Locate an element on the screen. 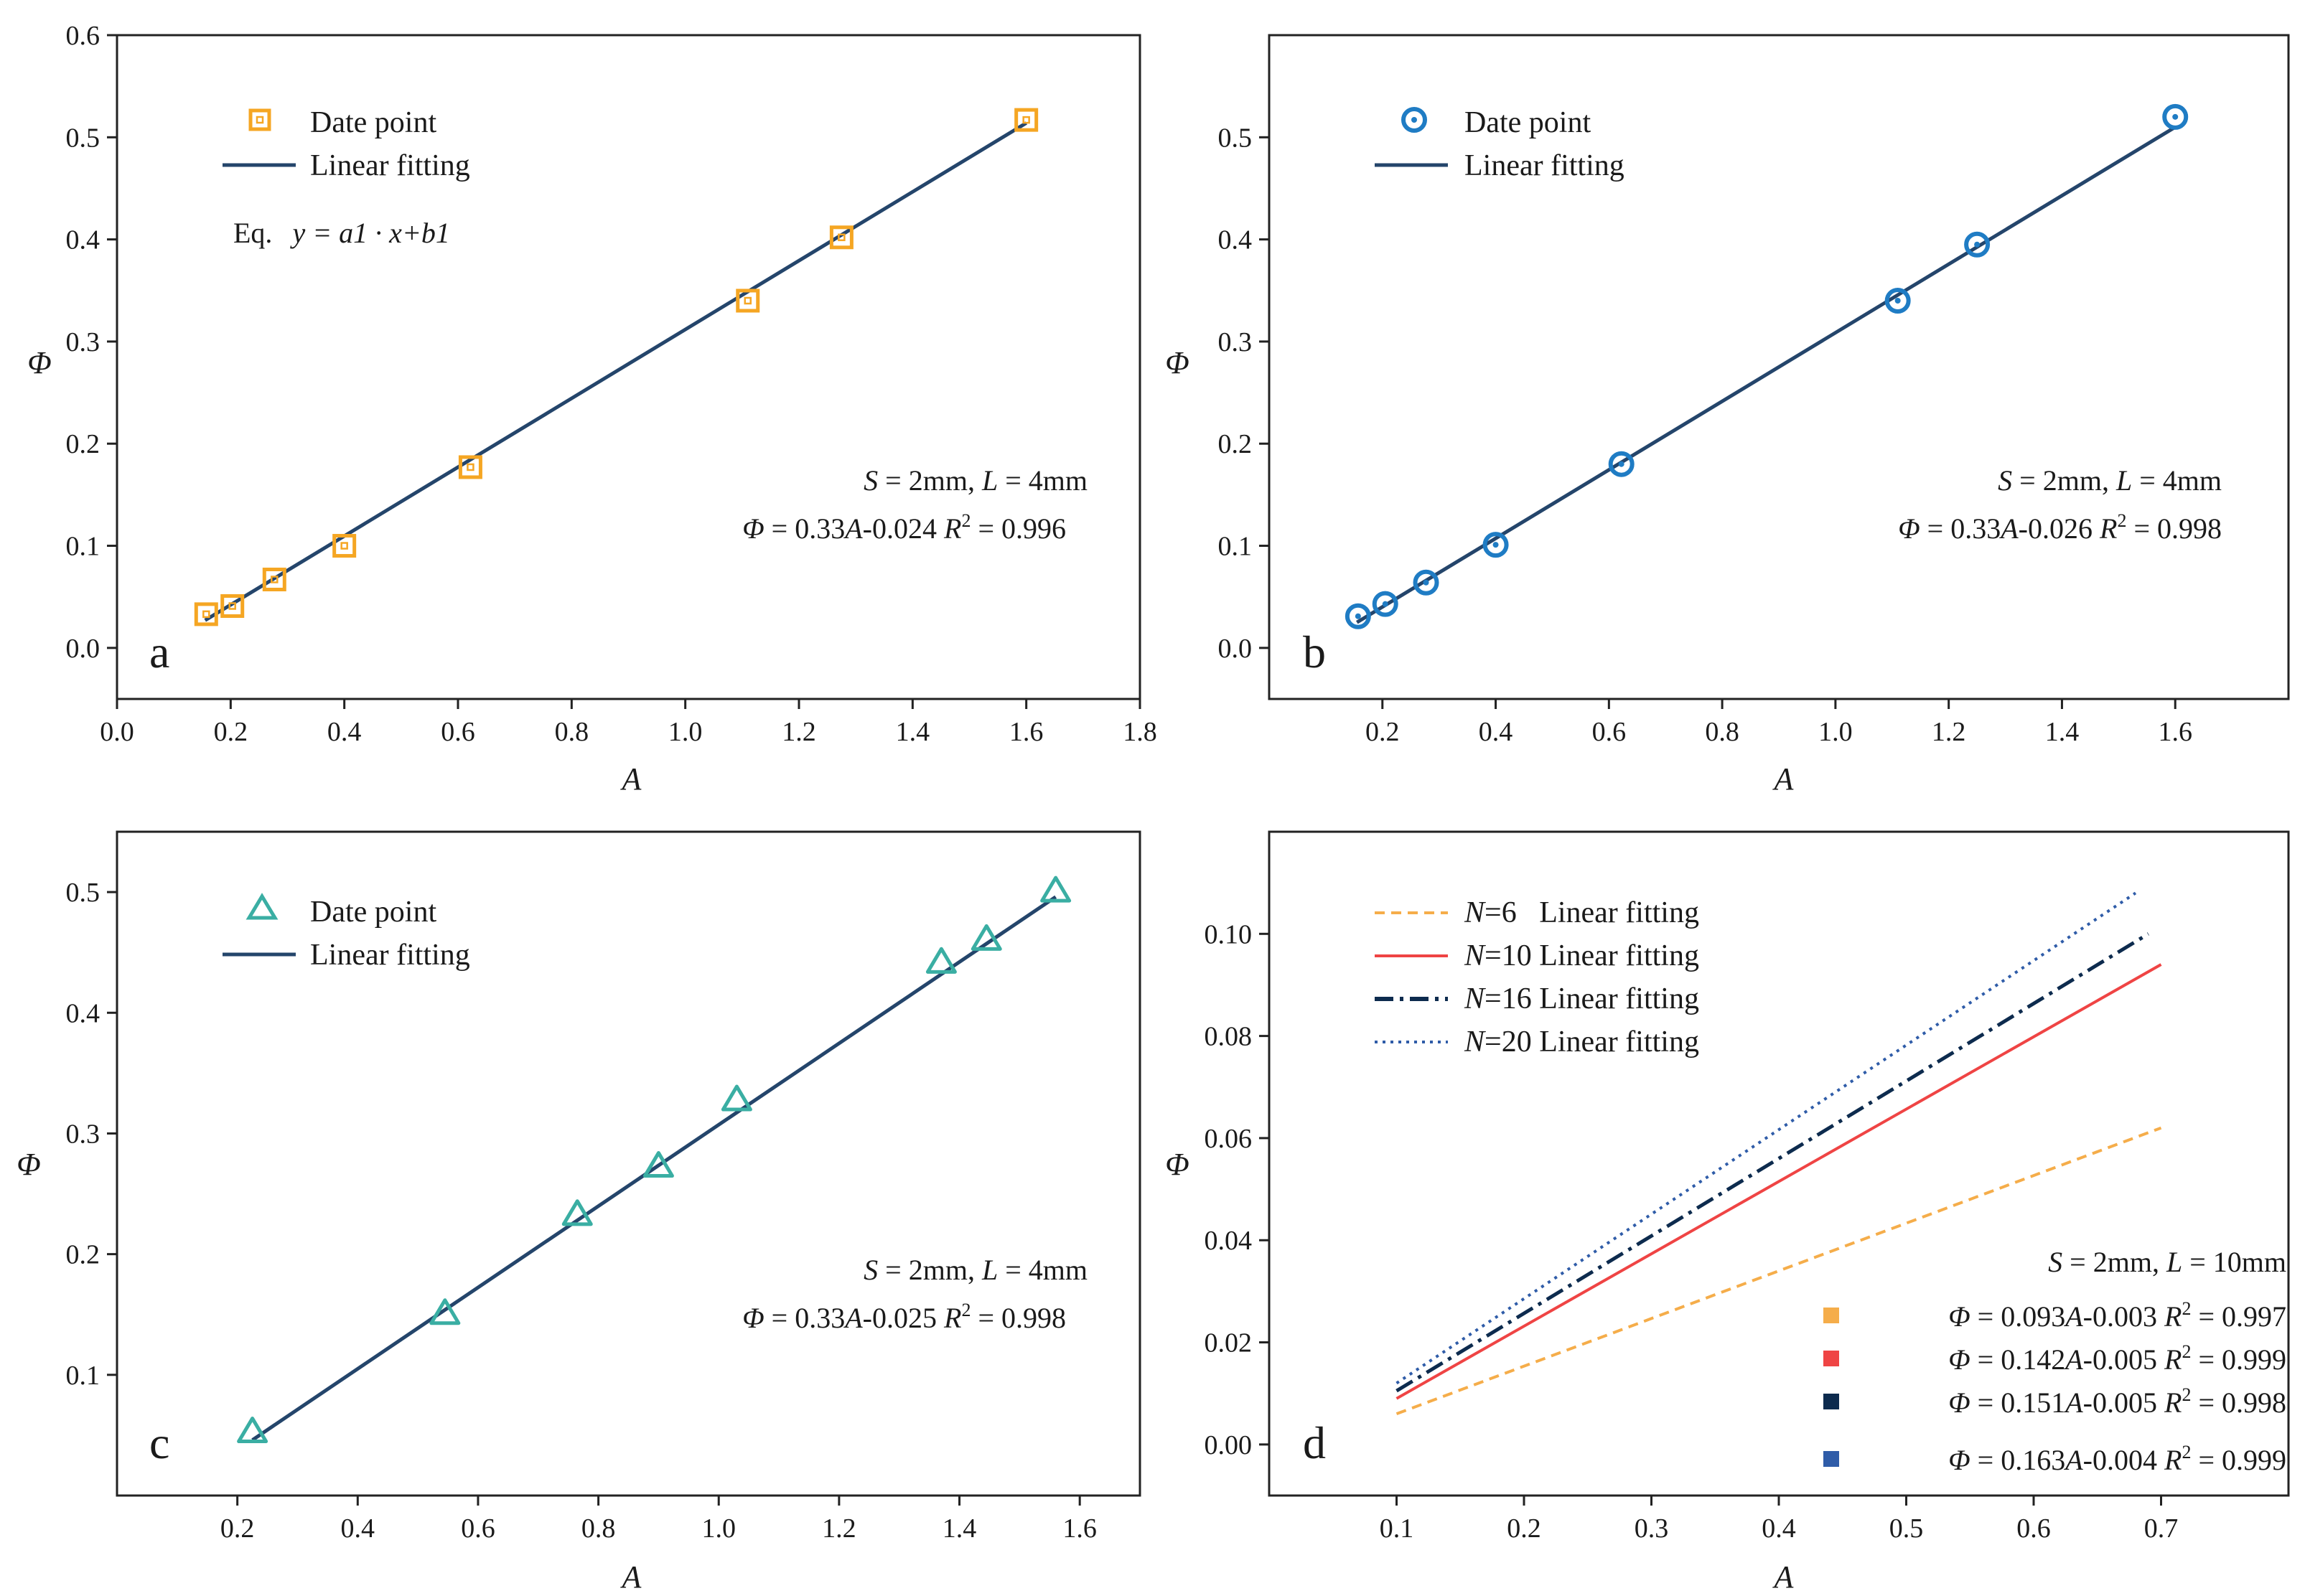 The height and width of the screenshot is (1596, 2305). panel-a-legend-points: Date point is located at coordinates (373, 122).